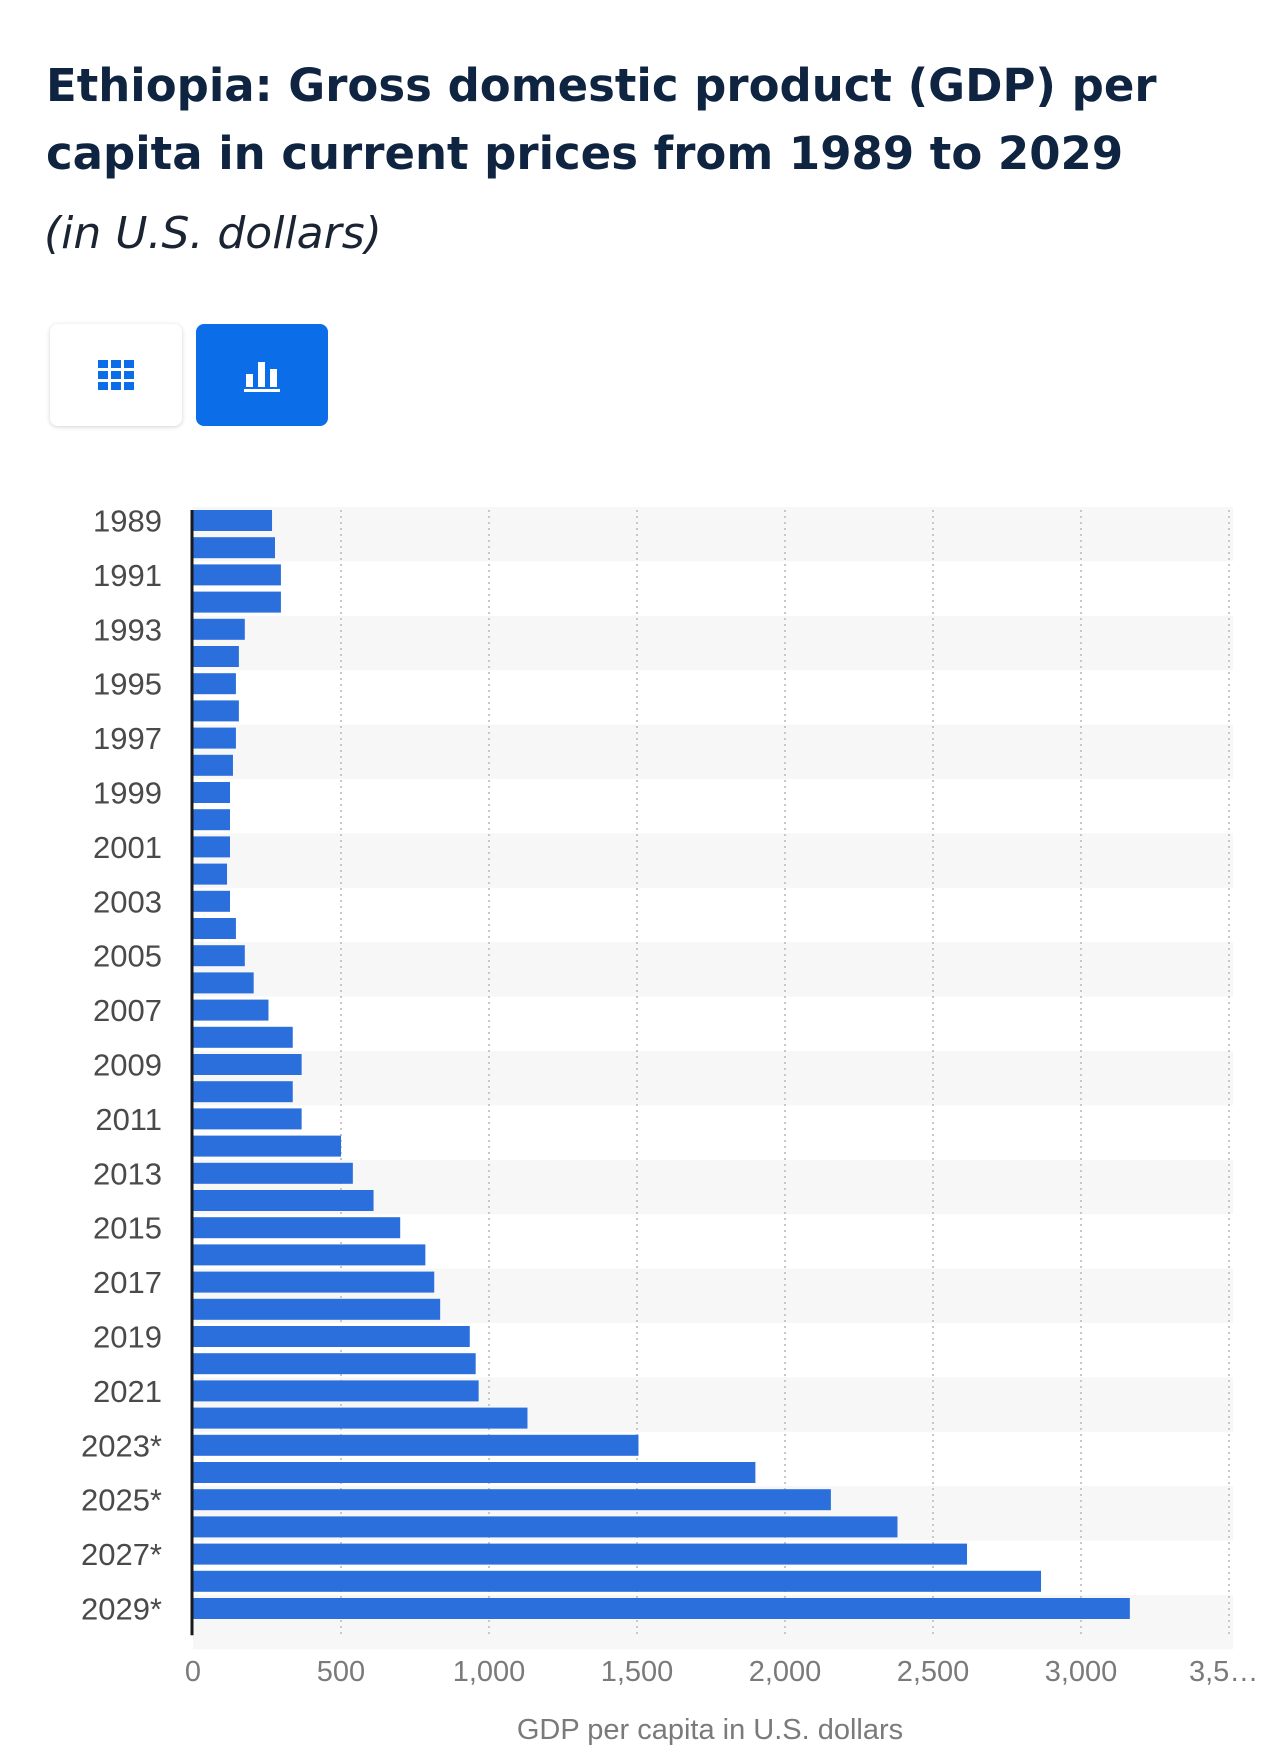  What do you see at coordinates (127, 521) in the screenshot?
I see `y-tick-label: 1989` at bounding box center [127, 521].